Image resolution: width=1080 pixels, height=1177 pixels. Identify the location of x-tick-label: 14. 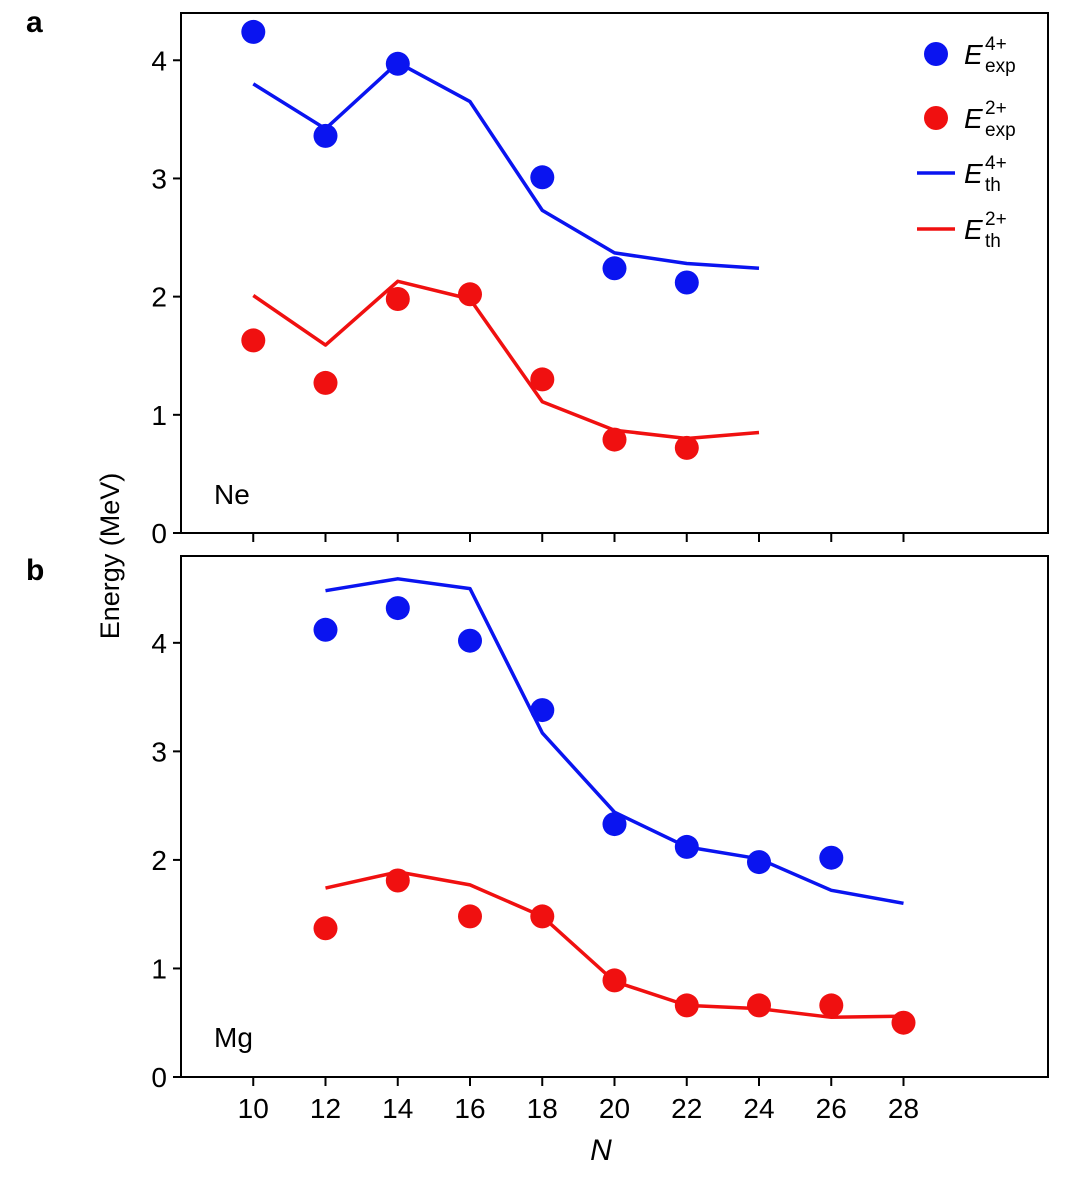
(397, 1108).